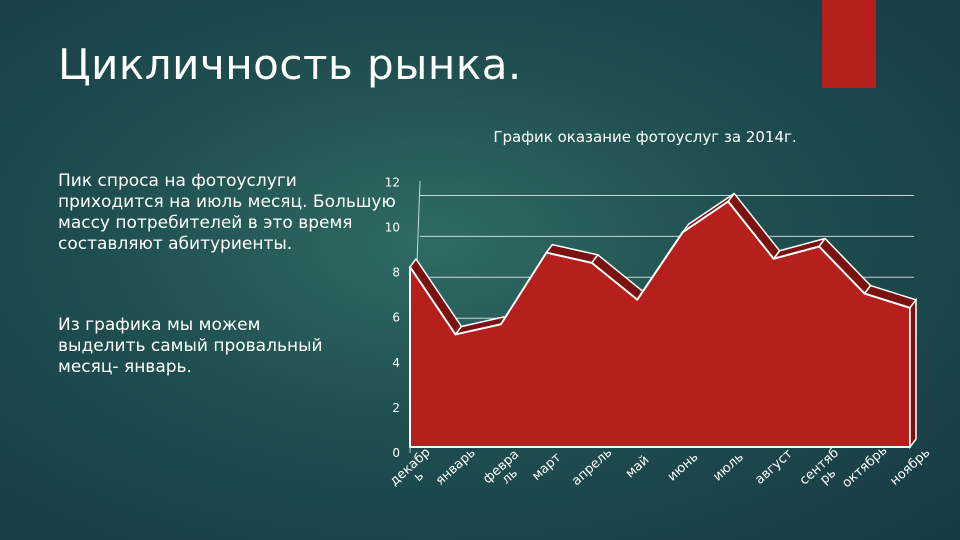  I want to click on x-tick-label-part: ноябрь, so click(910, 466).